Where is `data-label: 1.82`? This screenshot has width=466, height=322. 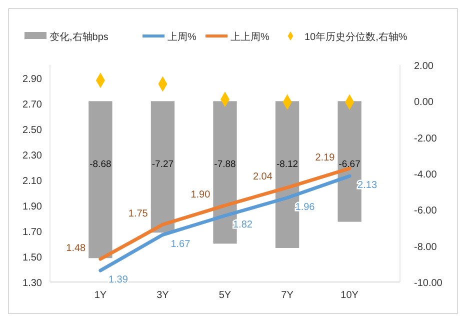
data-label: 1.82 is located at coordinates (243, 225).